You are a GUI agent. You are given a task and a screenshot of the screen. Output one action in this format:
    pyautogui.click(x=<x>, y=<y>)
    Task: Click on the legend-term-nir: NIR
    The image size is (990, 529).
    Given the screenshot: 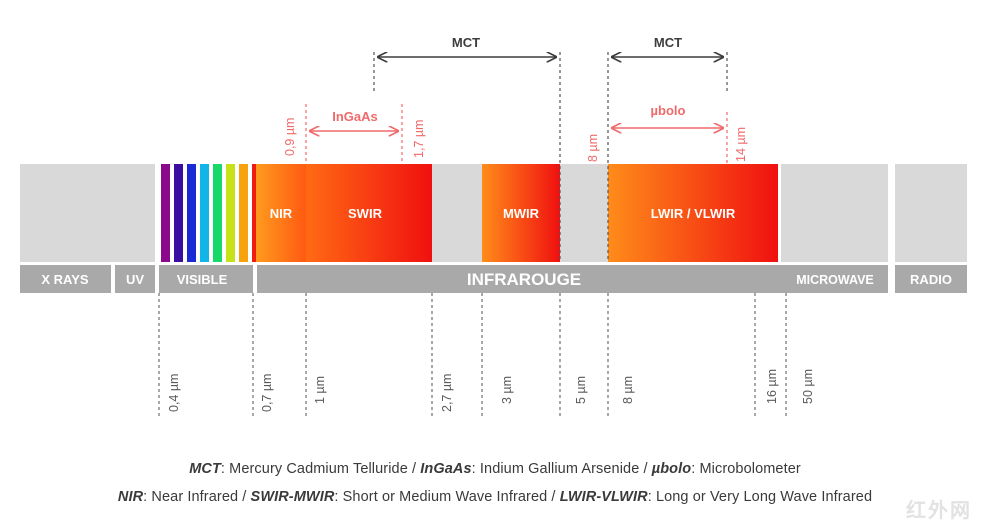 What is the action you would take?
    pyautogui.click(x=130, y=497)
    